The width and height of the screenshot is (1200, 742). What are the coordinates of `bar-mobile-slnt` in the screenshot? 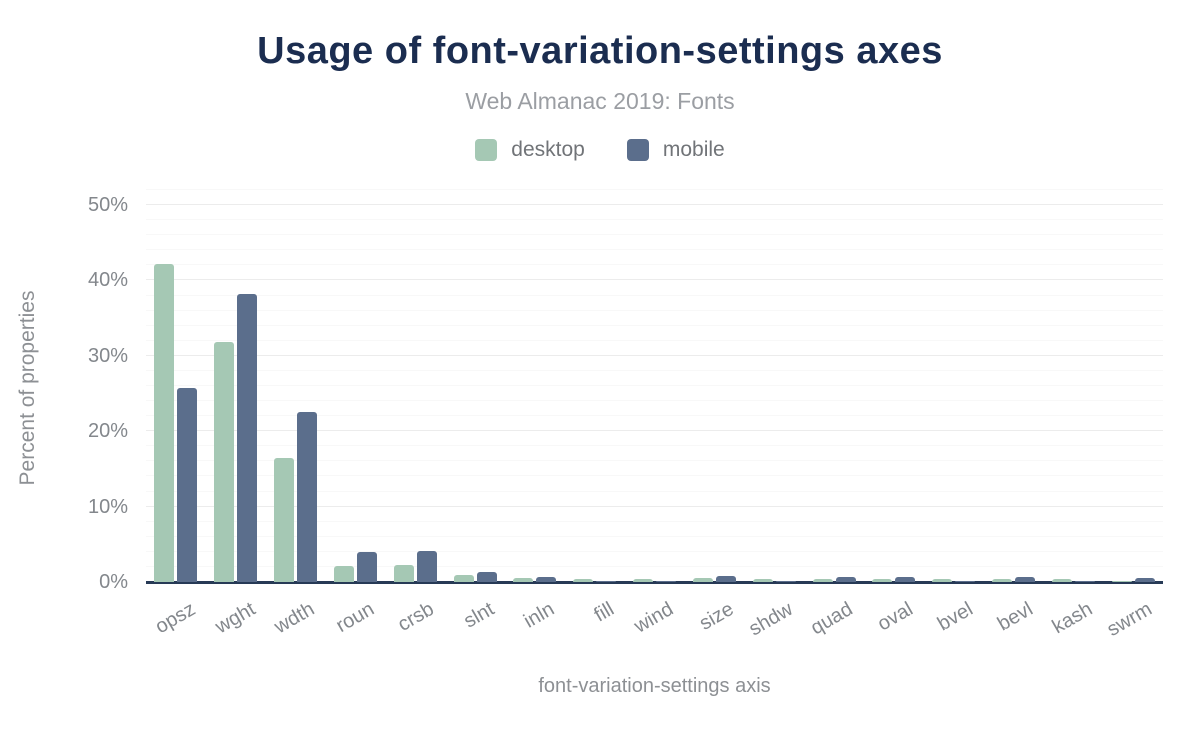 It's located at (486, 577).